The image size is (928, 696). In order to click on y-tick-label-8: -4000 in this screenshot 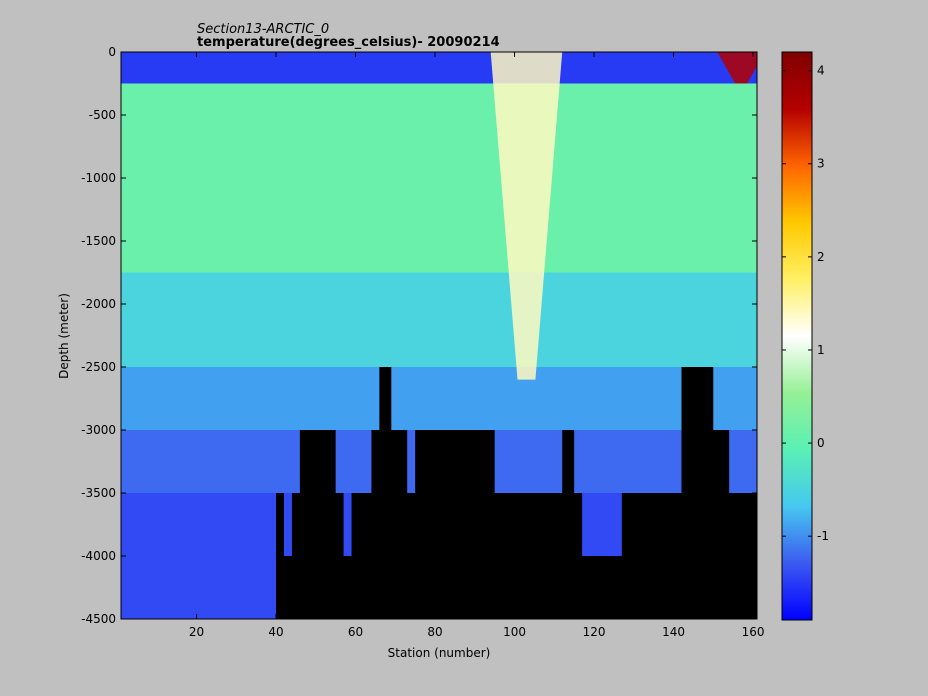, I will do `click(98, 556)`.